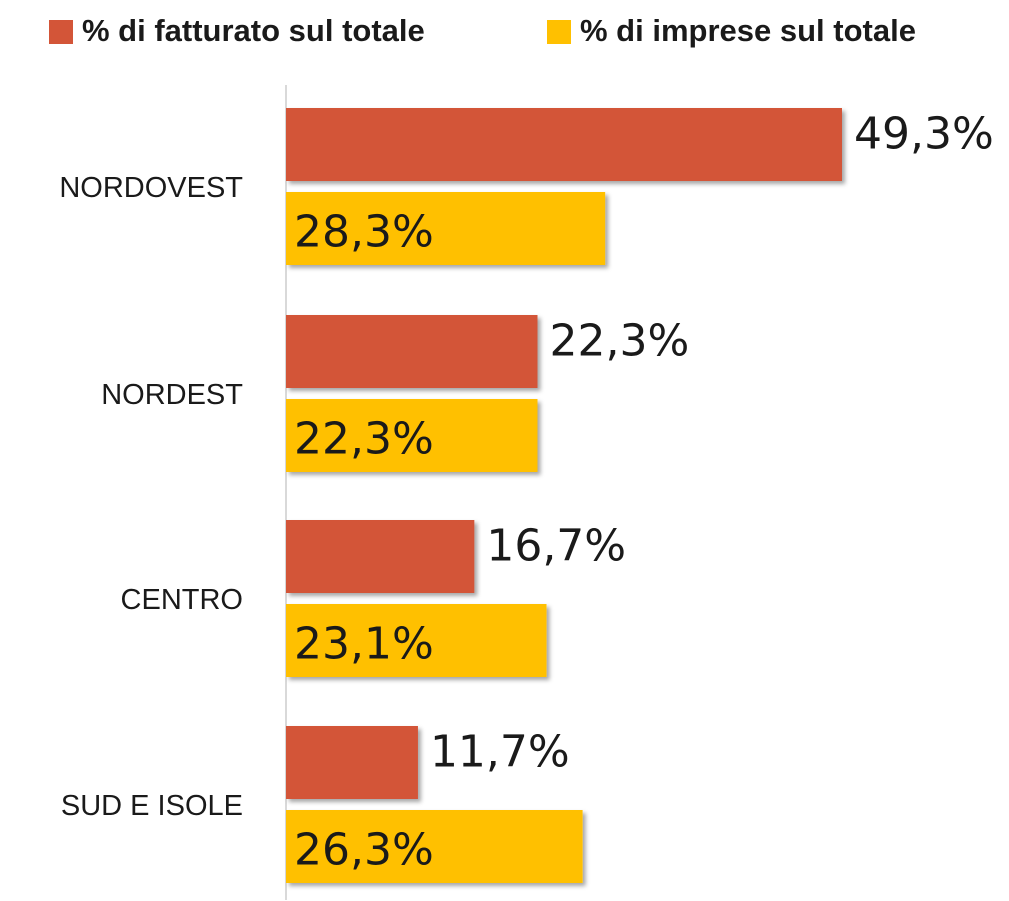  What do you see at coordinates (253, 30) in the screenshot?
I see `legend-label: % di fatturato sul totale` at bounding box center [253, 30].